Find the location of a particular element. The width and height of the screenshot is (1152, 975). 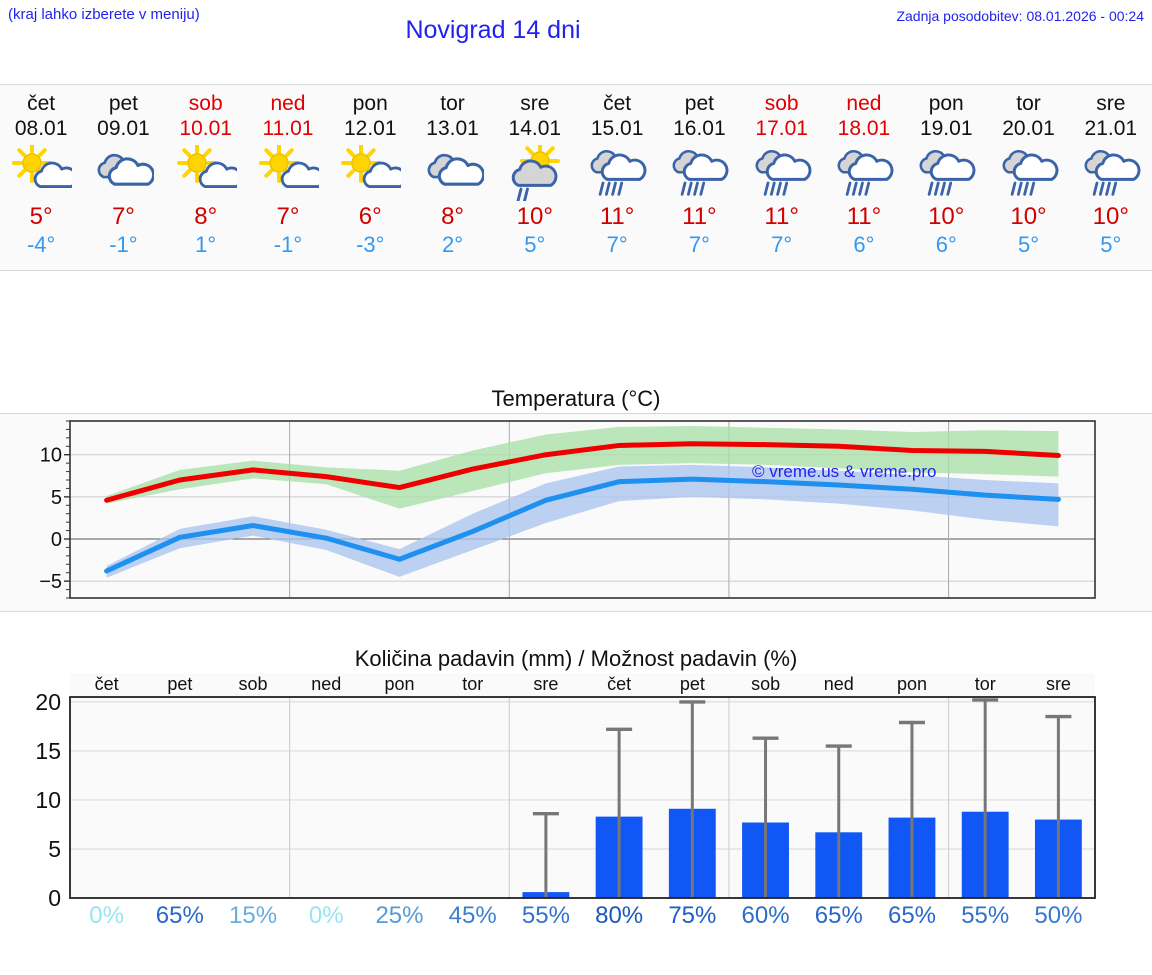

day-name: sre is located at coordinates (1111, 103).